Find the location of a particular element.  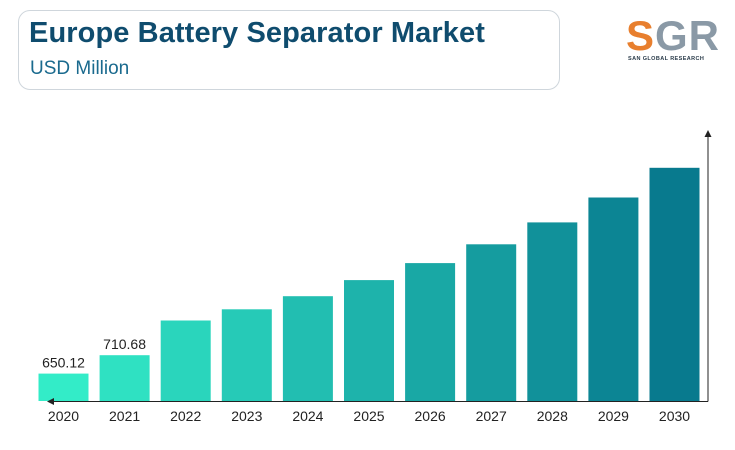

sgr-logo: SGR SAN GLOBAL RESEARCH is located at coordinates (673, 38).